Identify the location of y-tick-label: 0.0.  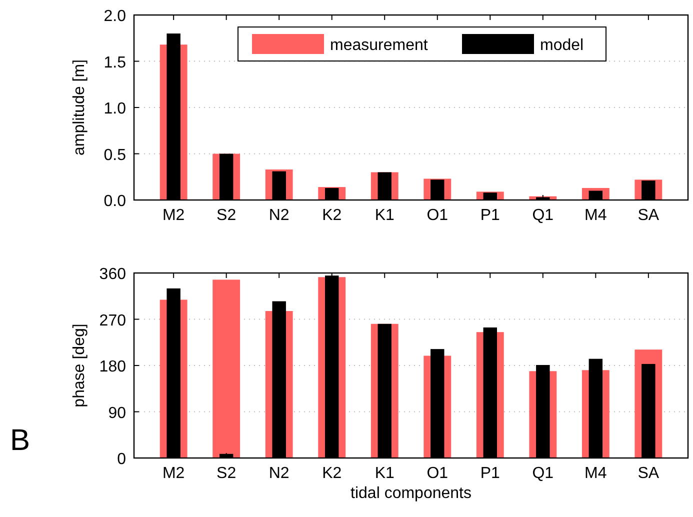
(115, 201).